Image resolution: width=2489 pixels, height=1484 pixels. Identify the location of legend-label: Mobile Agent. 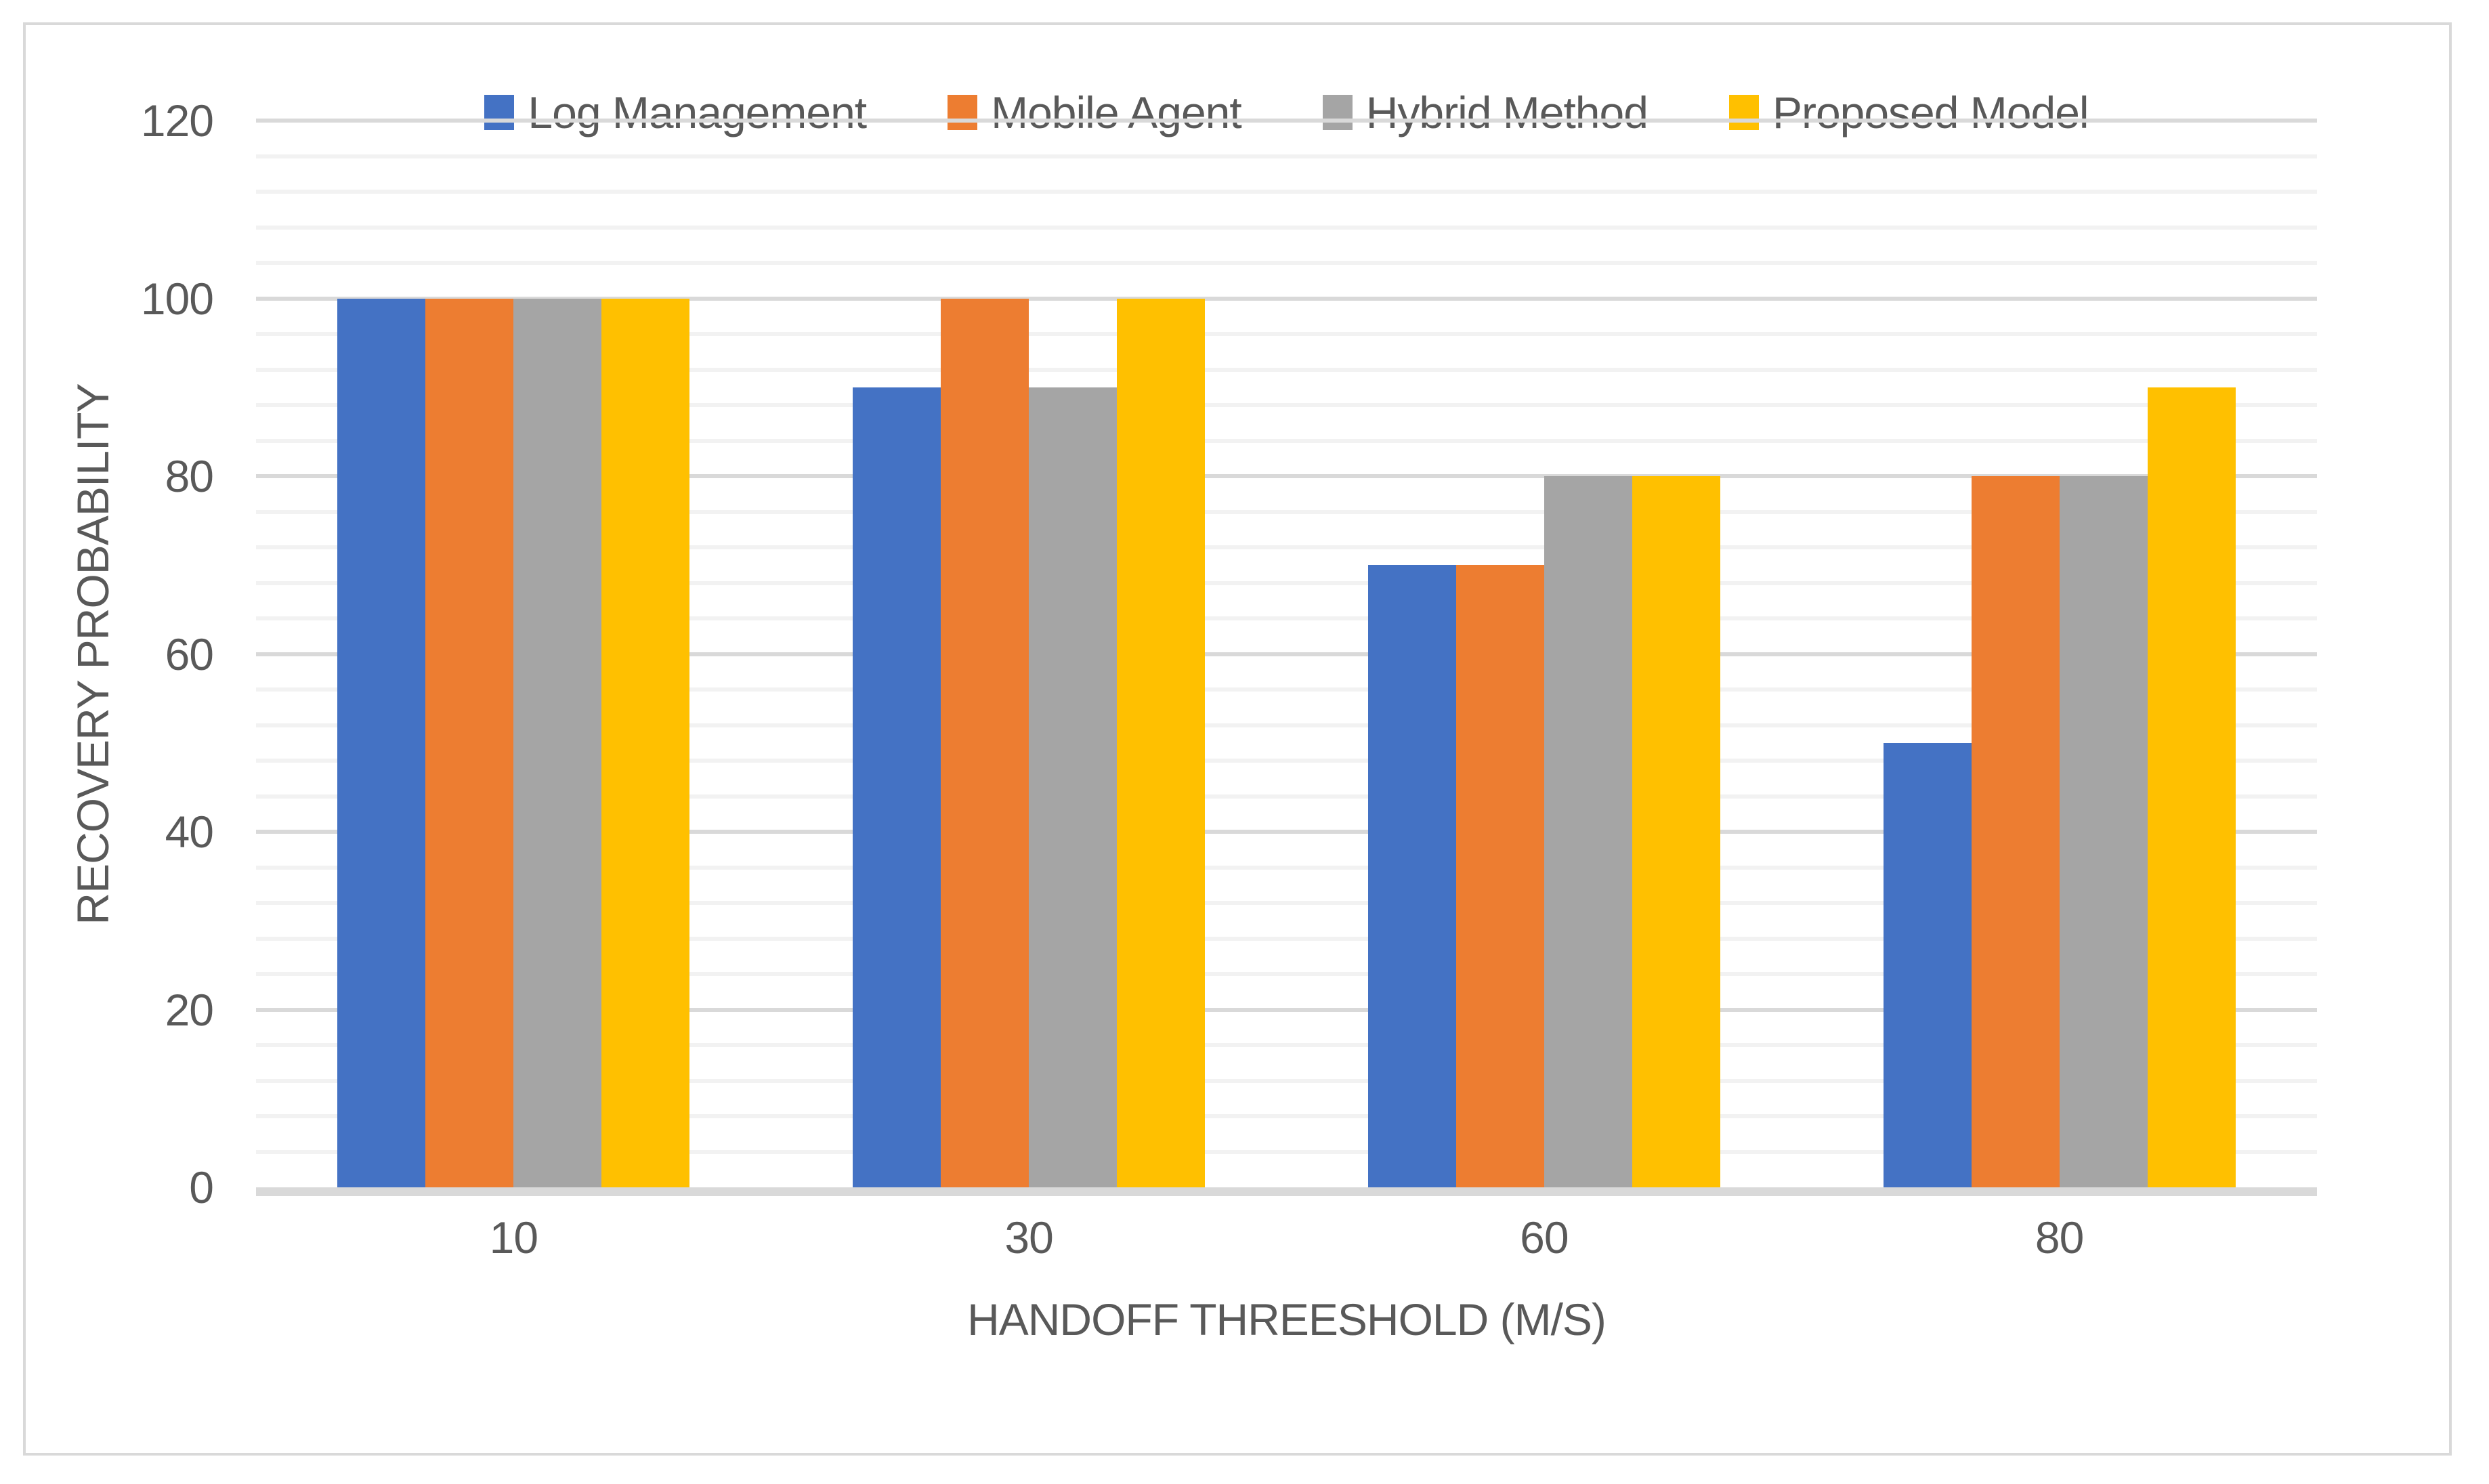
(1116, 112).